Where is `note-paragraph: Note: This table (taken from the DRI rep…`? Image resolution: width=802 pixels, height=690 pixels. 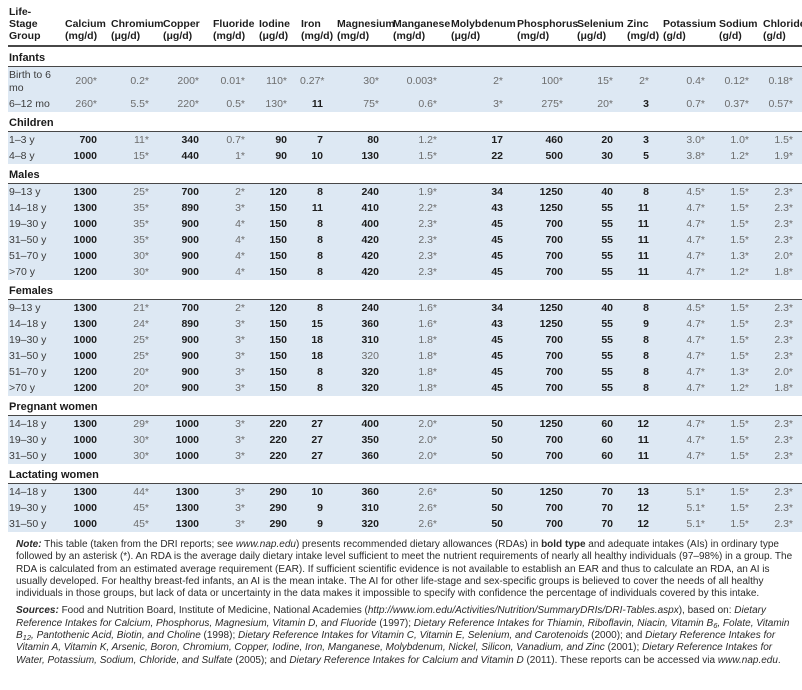 note-paragraph: Note: This table (taken from the DRI rep… is located at coordinates (408, 569).